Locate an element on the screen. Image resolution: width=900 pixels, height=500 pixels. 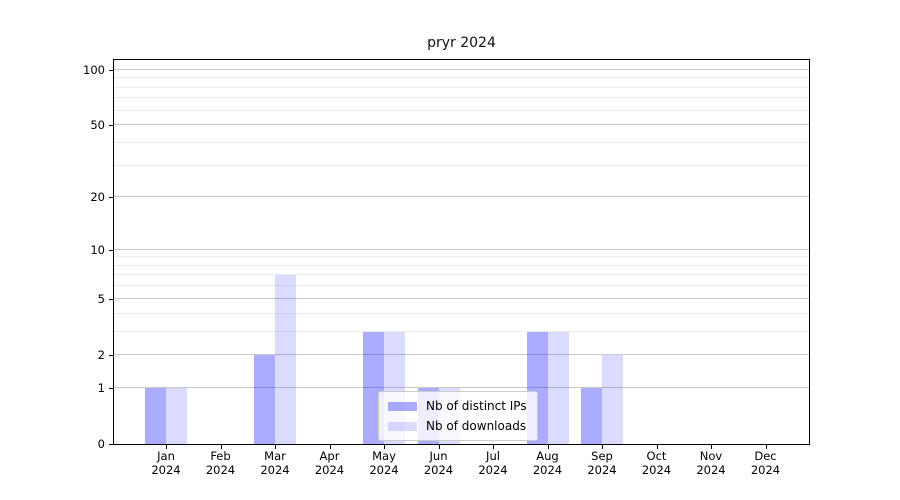
bar-downloads-mar is located at coordinates (285, 359).